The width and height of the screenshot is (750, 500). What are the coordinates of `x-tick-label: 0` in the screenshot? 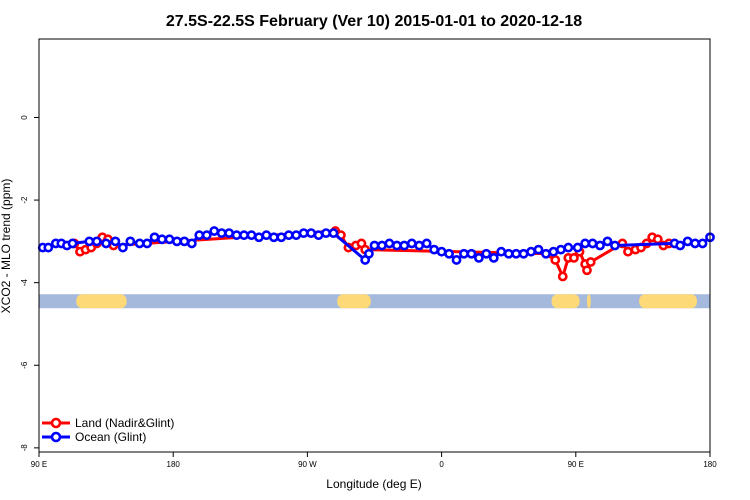 It's located at (441, 464).